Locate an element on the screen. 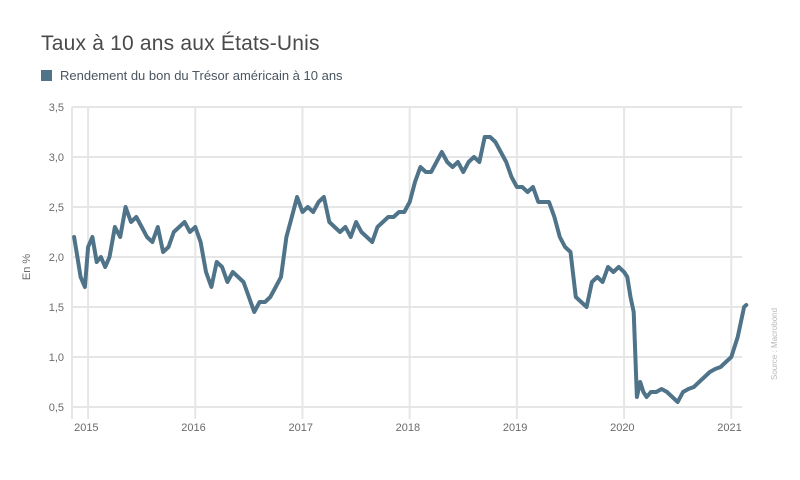  x-tick-label: 2016 is located at coordinates (193, 428).